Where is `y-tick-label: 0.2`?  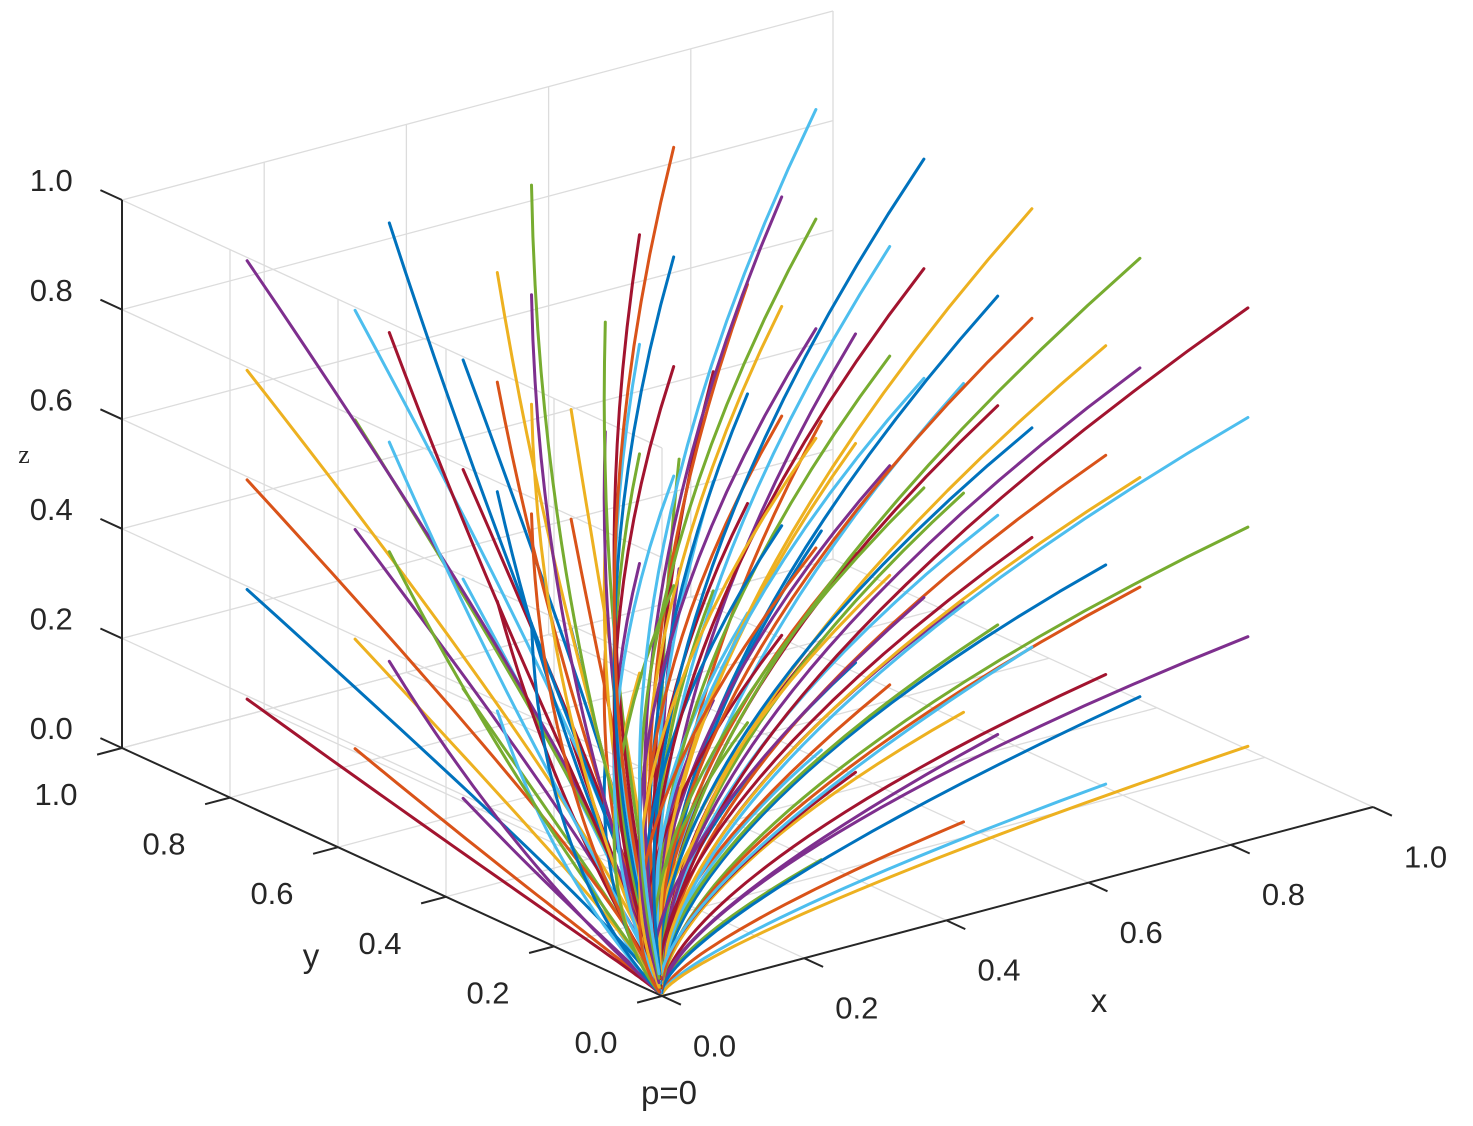 y-tick-label: 0.2 is located at coordinates (487, 992).